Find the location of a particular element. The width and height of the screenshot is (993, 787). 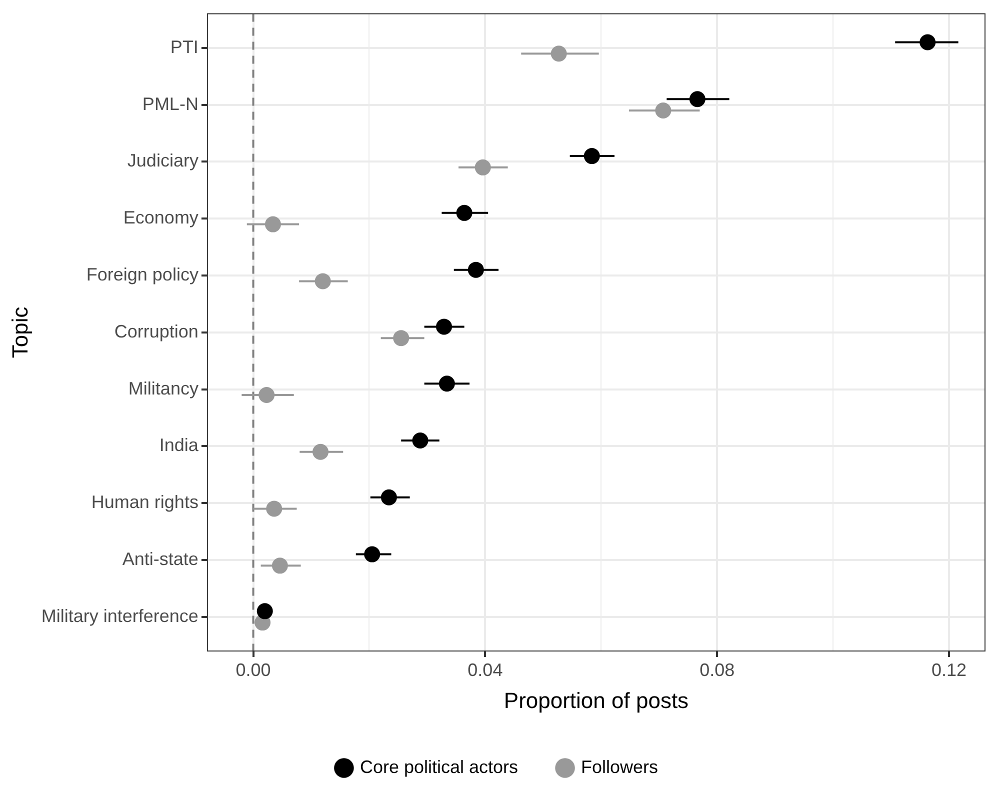

y-tick-label: Judiciary is located at coordinates (162, 160).